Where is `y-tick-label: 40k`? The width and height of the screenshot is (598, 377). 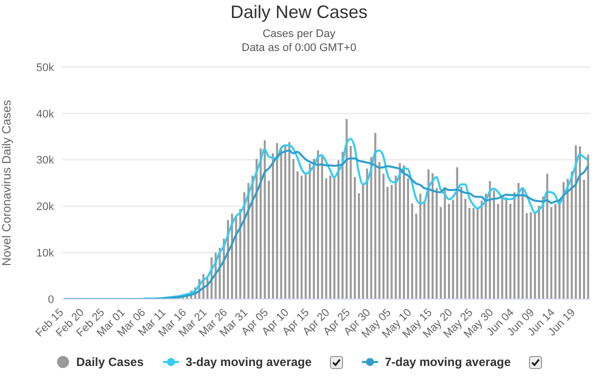
y-tick-label: 40k is located at coordinates (45, 114).